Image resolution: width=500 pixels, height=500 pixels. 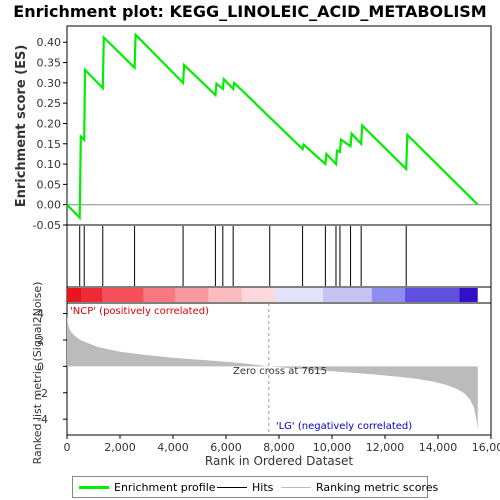 What do you see at coordinates (67, 447) in the screenshot?
I see `x-tick-label: 0` at bounding box center [67, 447].